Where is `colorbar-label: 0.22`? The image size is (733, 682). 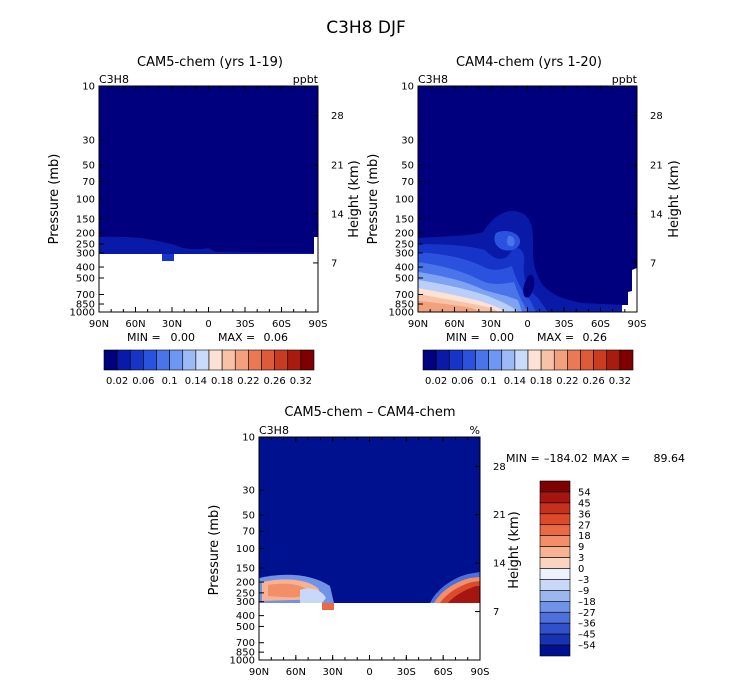 colorbar-label: 0.22 is located at coordinates (248, 381).